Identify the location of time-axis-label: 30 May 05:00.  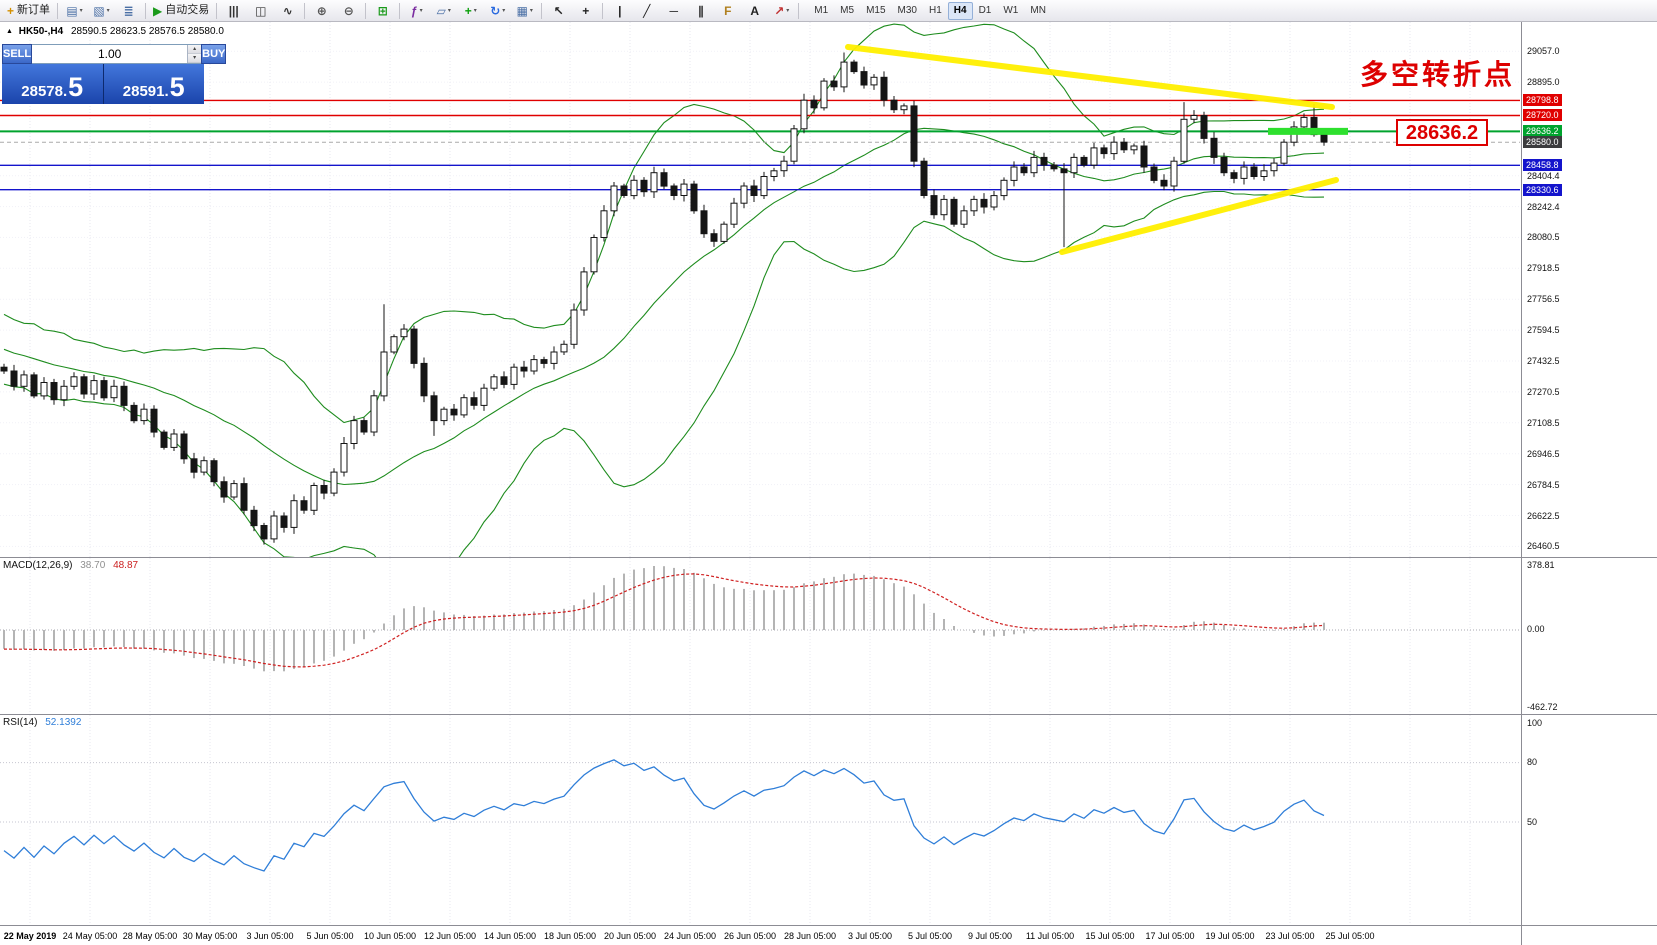
(210, 936).